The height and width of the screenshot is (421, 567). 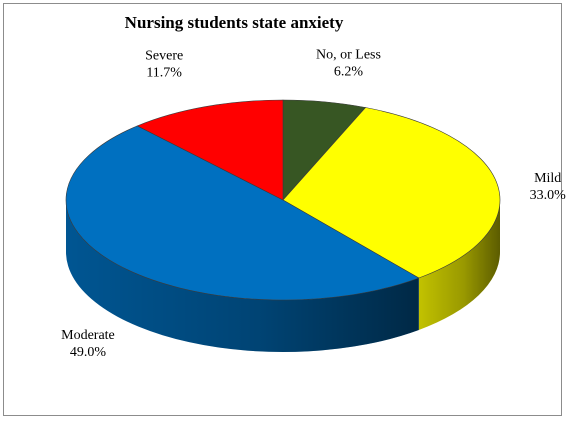 What do you see at coordinates (164, 73) in the screenshot?
I see `slice-value-severe: 11.7%` at bounding box center [164, 73].